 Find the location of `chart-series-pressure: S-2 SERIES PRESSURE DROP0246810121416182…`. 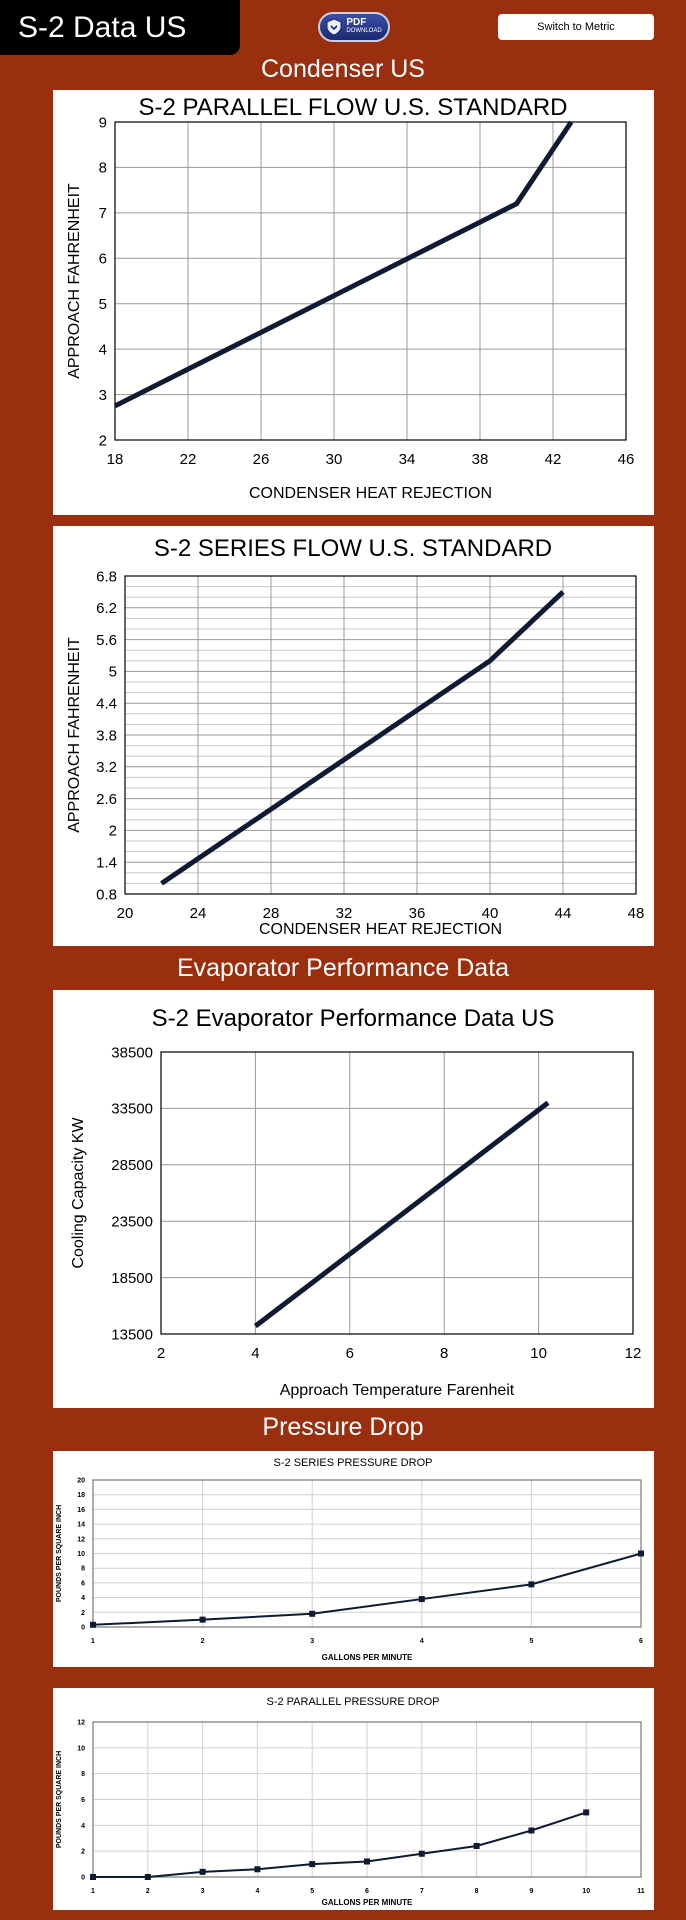

chart-series-pressure: S-2 SERIES PRESSURE DROP0246810121416182… is located at coordinates (350, 1559).